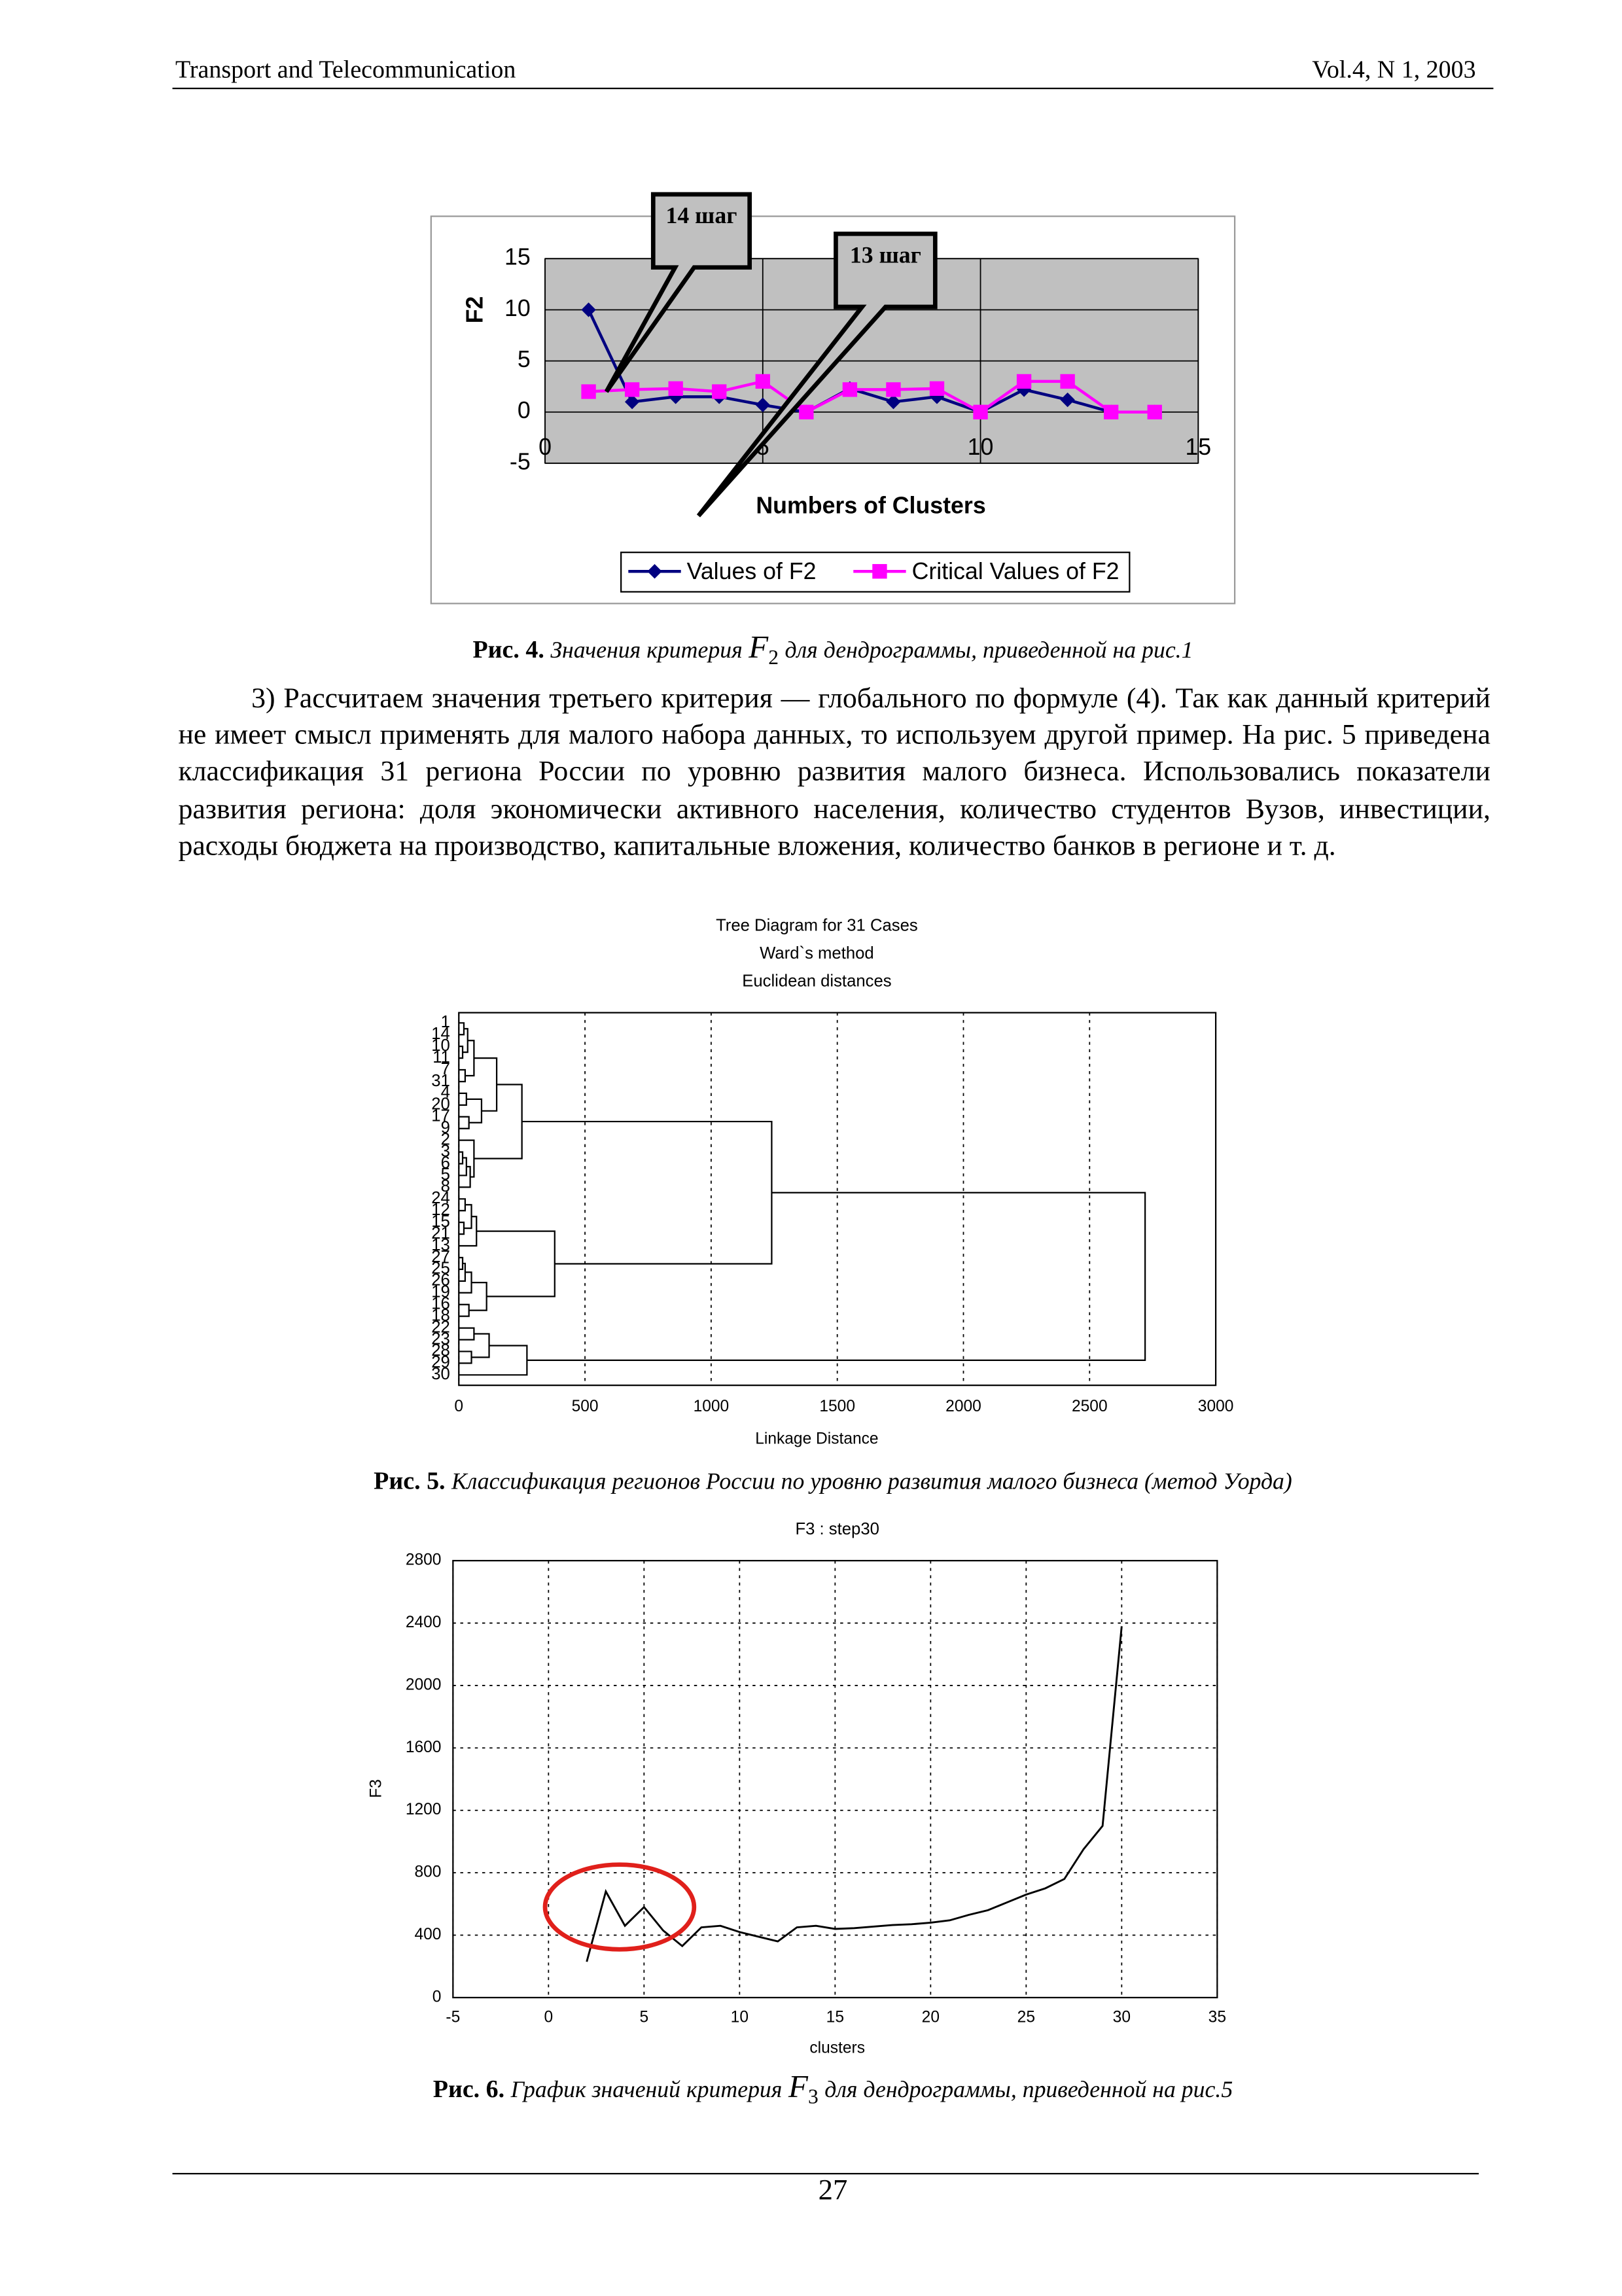 The height and width of the screenshot is (2296, 1622). What do you see at coordinates (474, 310) in the screenshot?
I see `y-axis-label: F2` at bounding box center [474, 310].